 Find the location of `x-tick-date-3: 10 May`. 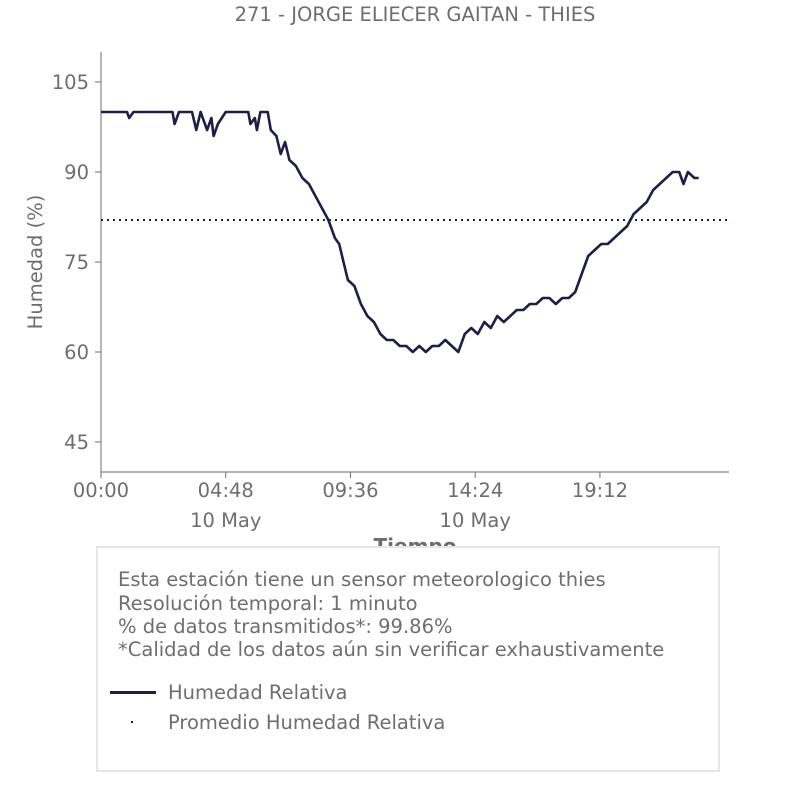

x-tick-date-3: 10 May is located at coordinates (475, 520).